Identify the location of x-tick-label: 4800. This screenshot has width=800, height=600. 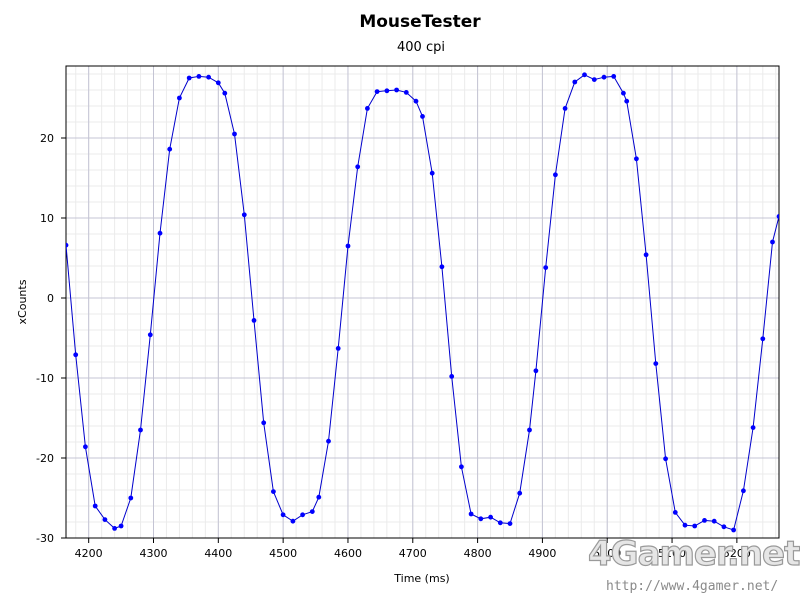
(478, 553).